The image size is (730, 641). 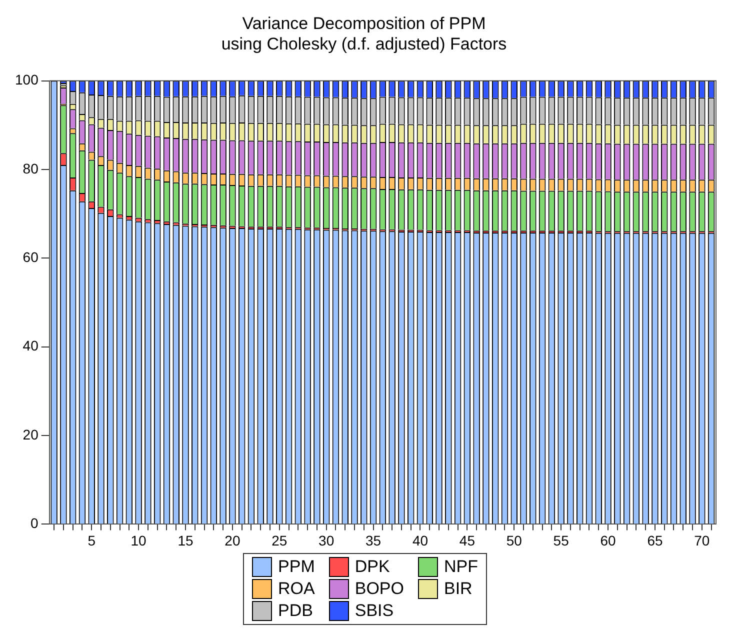 What do you see at coordinates (364, 34) in the screenshot?
I see `chart-title: Variance Decomposition of PPM using Cholesky (d.f. adjusted) Factors` at bounding box center [364, 34].